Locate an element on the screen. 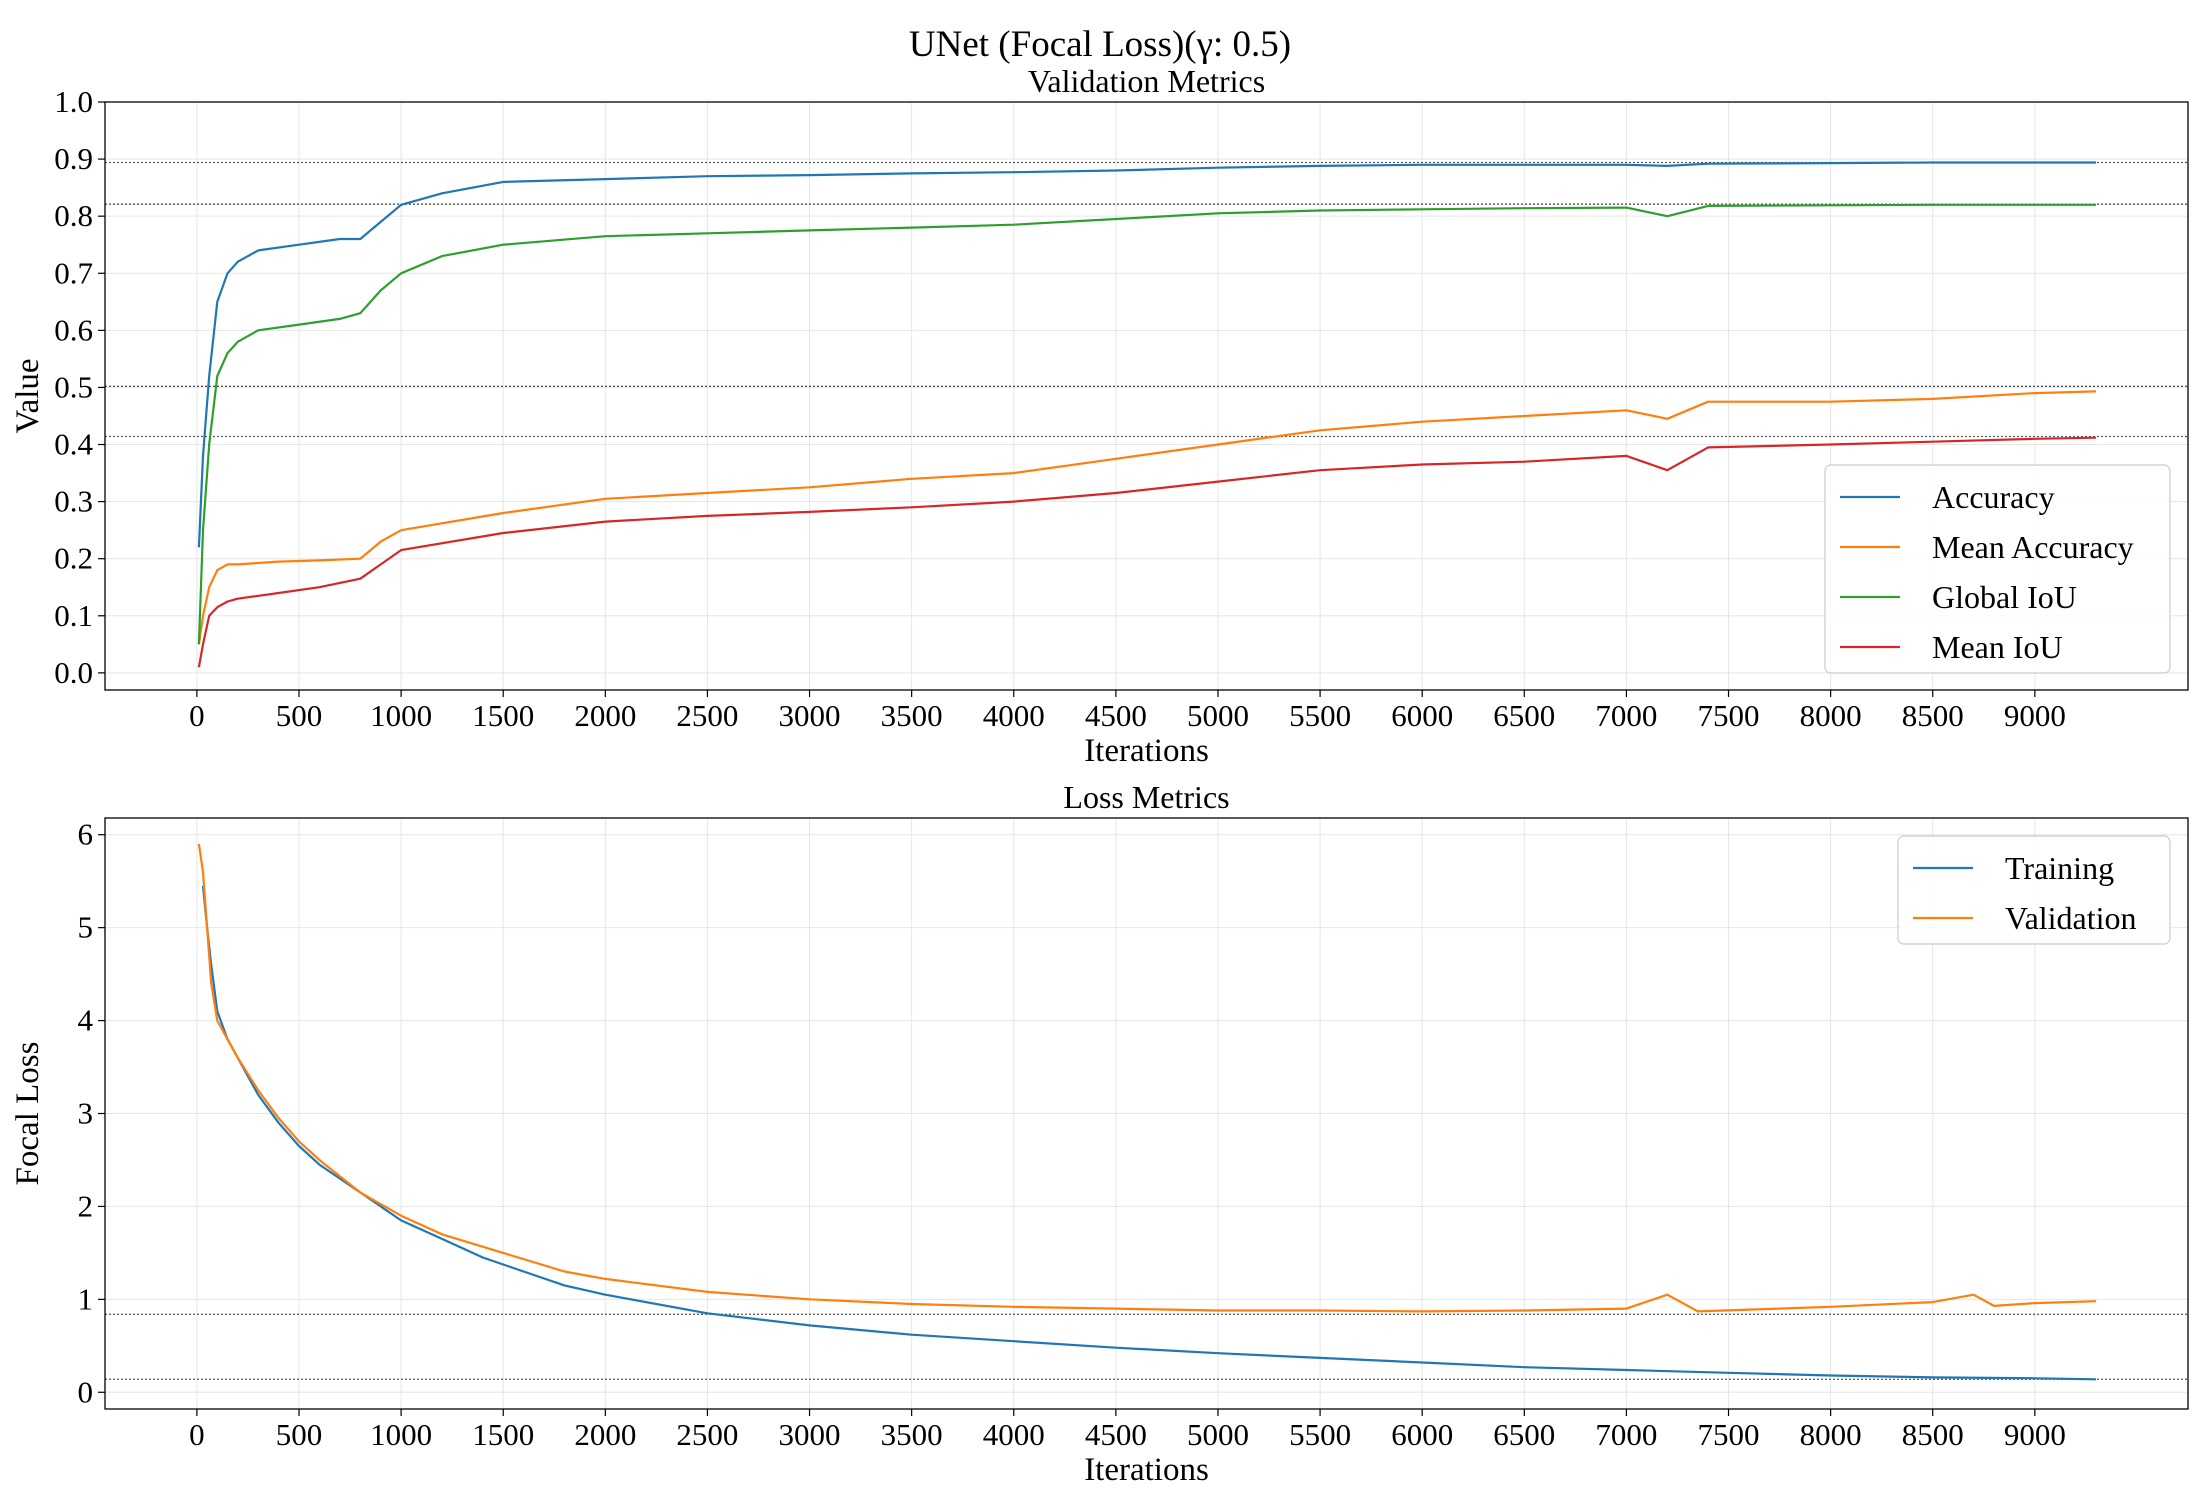 Image resolution: width=2200 pixels, height=1500 pixels. legend-label: Accuracy is located at coordinates (1993, 497).